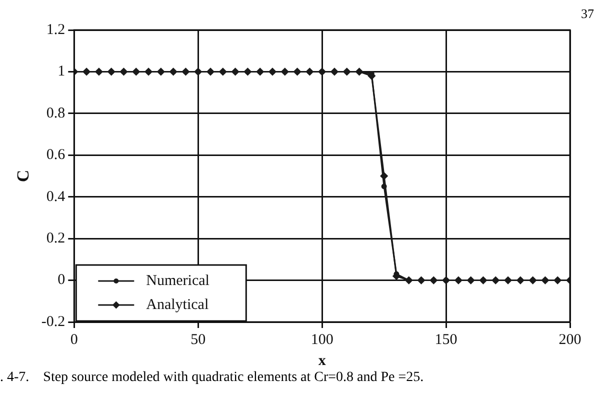 Image resolution: width=606 pixels, height=401 pixels. I want to click on y-tick-label: 0.4, so click(56, 196).